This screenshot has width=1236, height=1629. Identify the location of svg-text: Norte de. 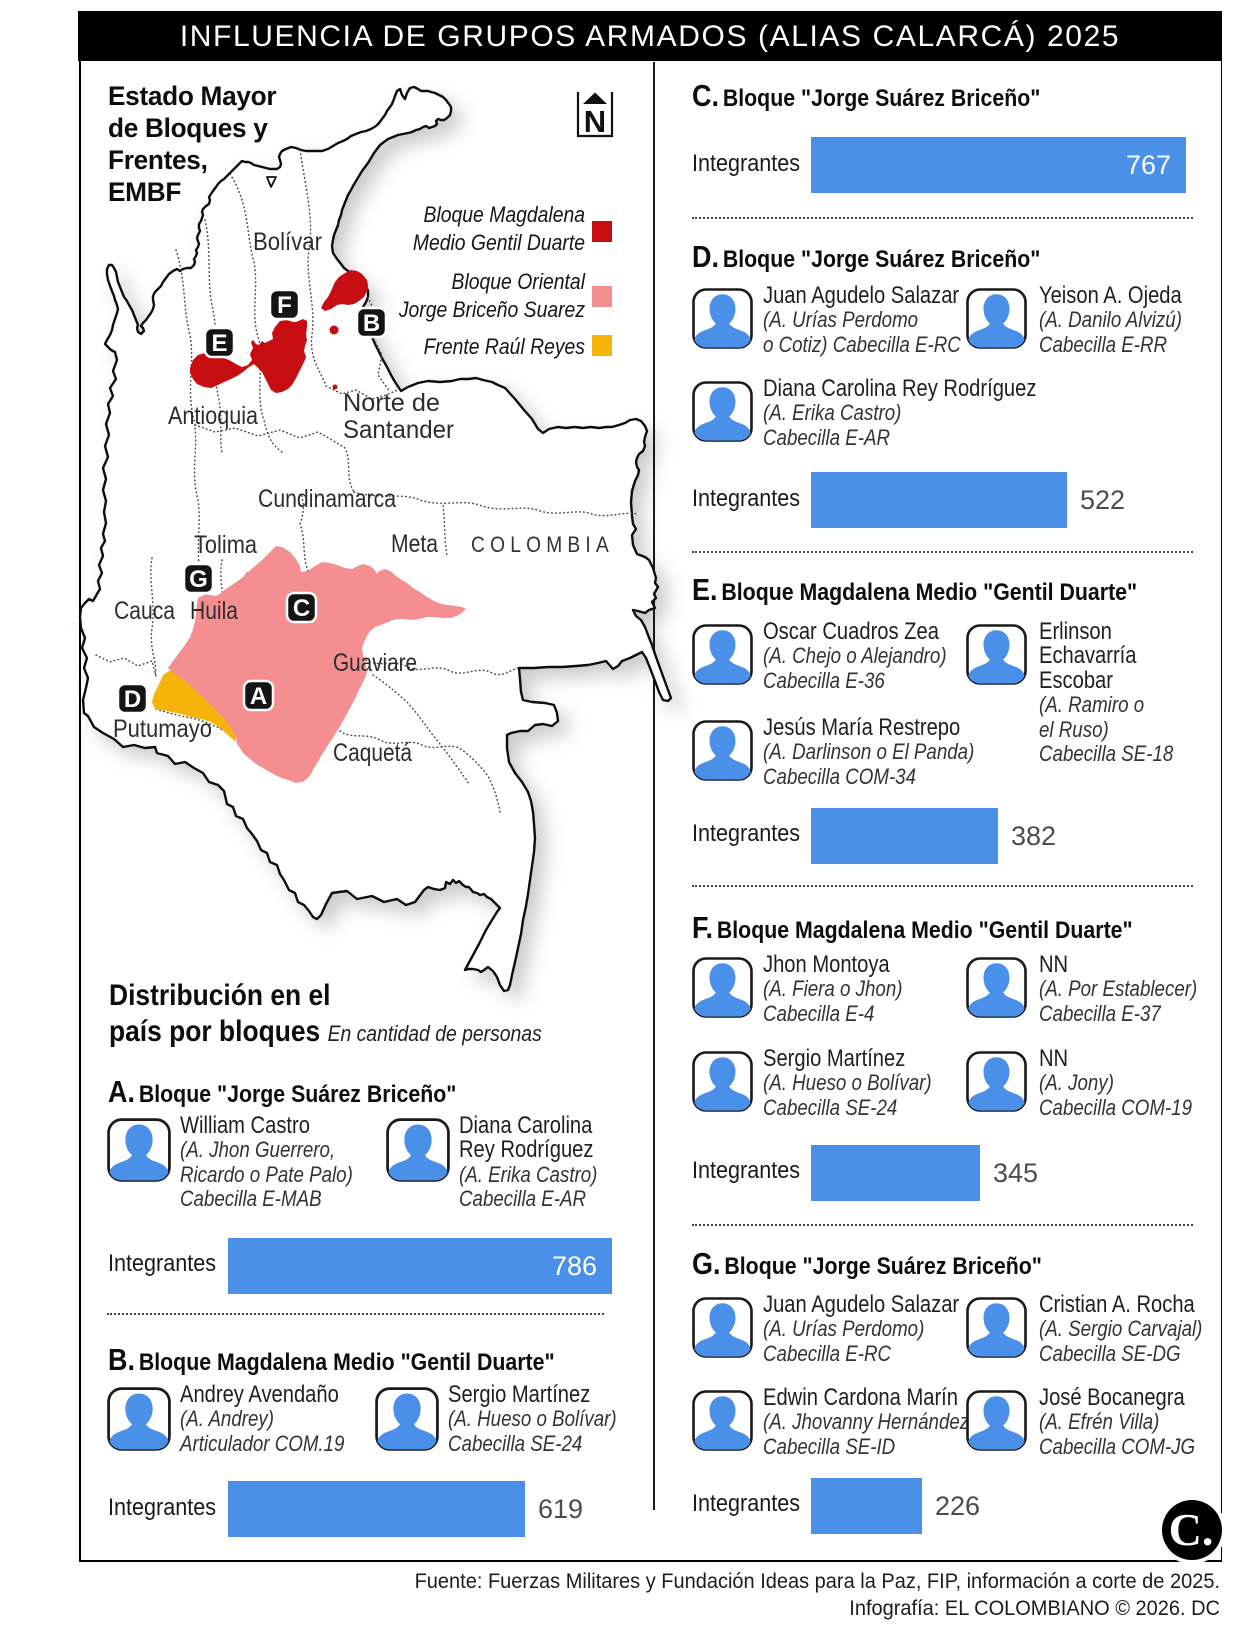
(391, 403).